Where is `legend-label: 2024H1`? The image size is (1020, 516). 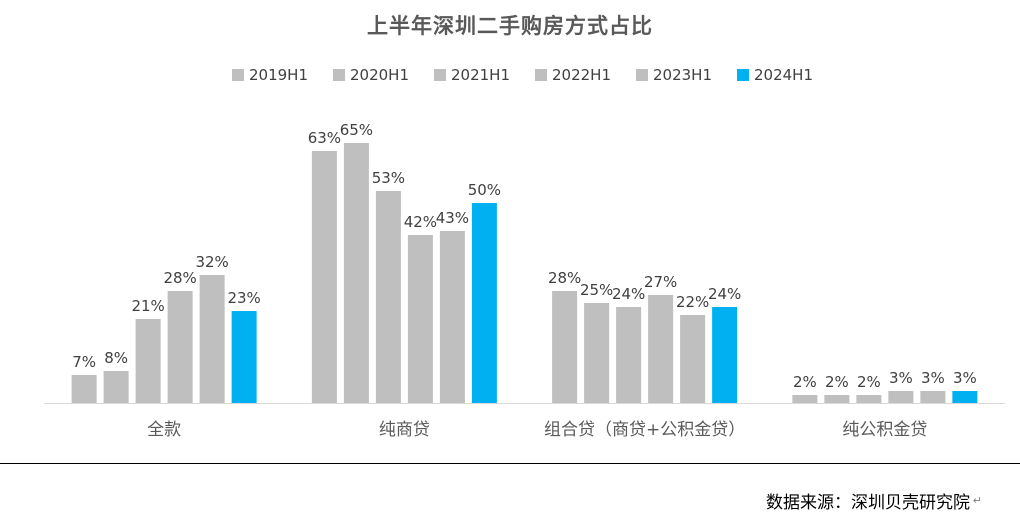 legend-label: 2024H1 is located at coordinates (783, 75).